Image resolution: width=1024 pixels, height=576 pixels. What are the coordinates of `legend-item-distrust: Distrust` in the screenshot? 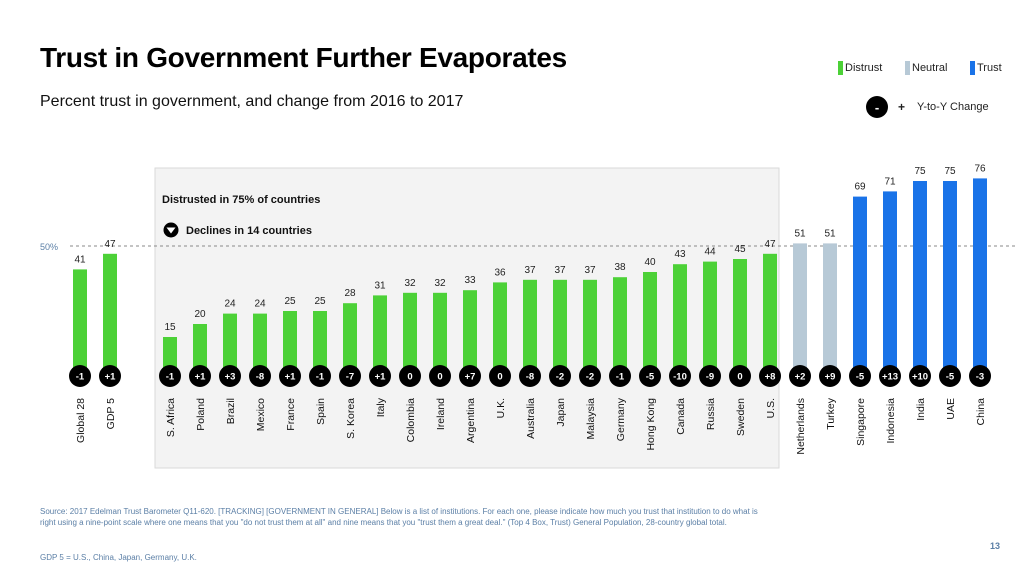 It's located at (860, 68).